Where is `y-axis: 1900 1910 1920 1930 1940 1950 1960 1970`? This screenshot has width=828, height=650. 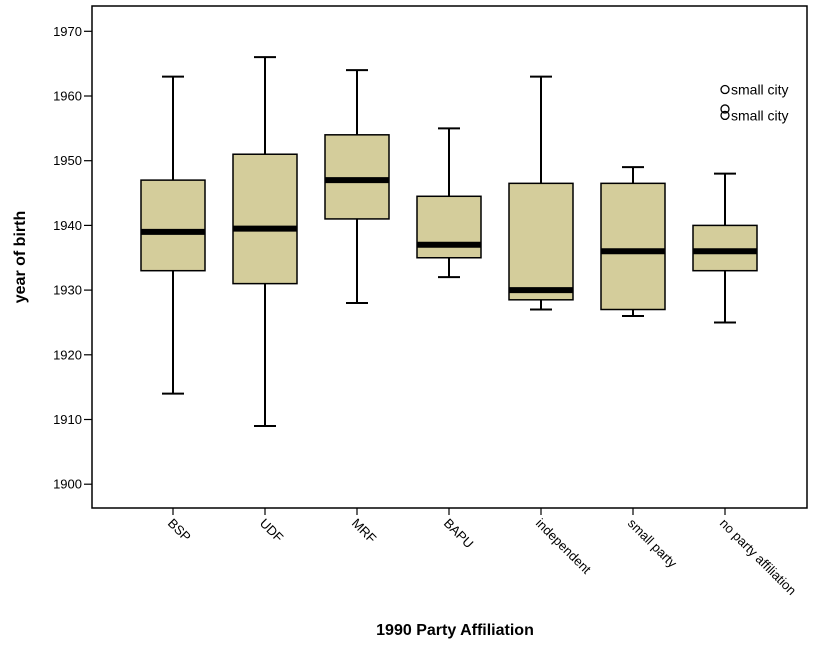 y-axis: 1900 1910 1920 1930 1940 1950 1960 1970 is located at coordinates (72, 258).